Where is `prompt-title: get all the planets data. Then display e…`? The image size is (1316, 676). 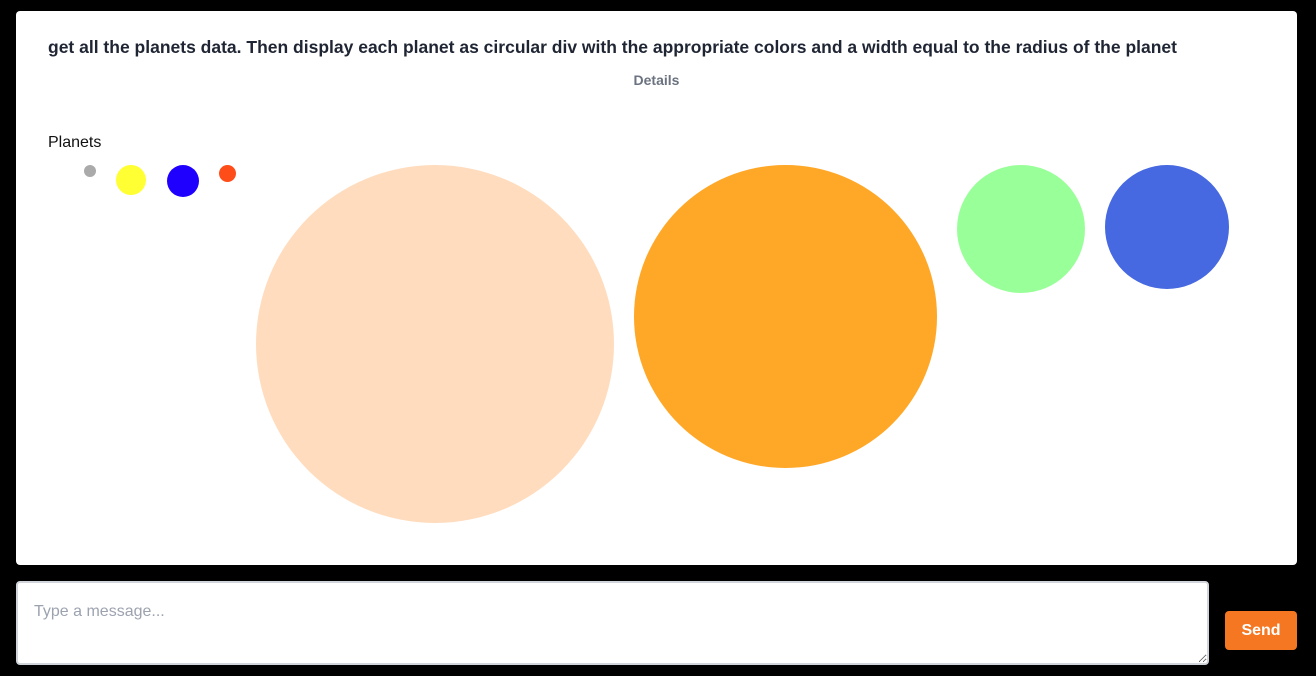
prompt-title: get all the planets data. Then display e… is located at coordinates (612, 47).